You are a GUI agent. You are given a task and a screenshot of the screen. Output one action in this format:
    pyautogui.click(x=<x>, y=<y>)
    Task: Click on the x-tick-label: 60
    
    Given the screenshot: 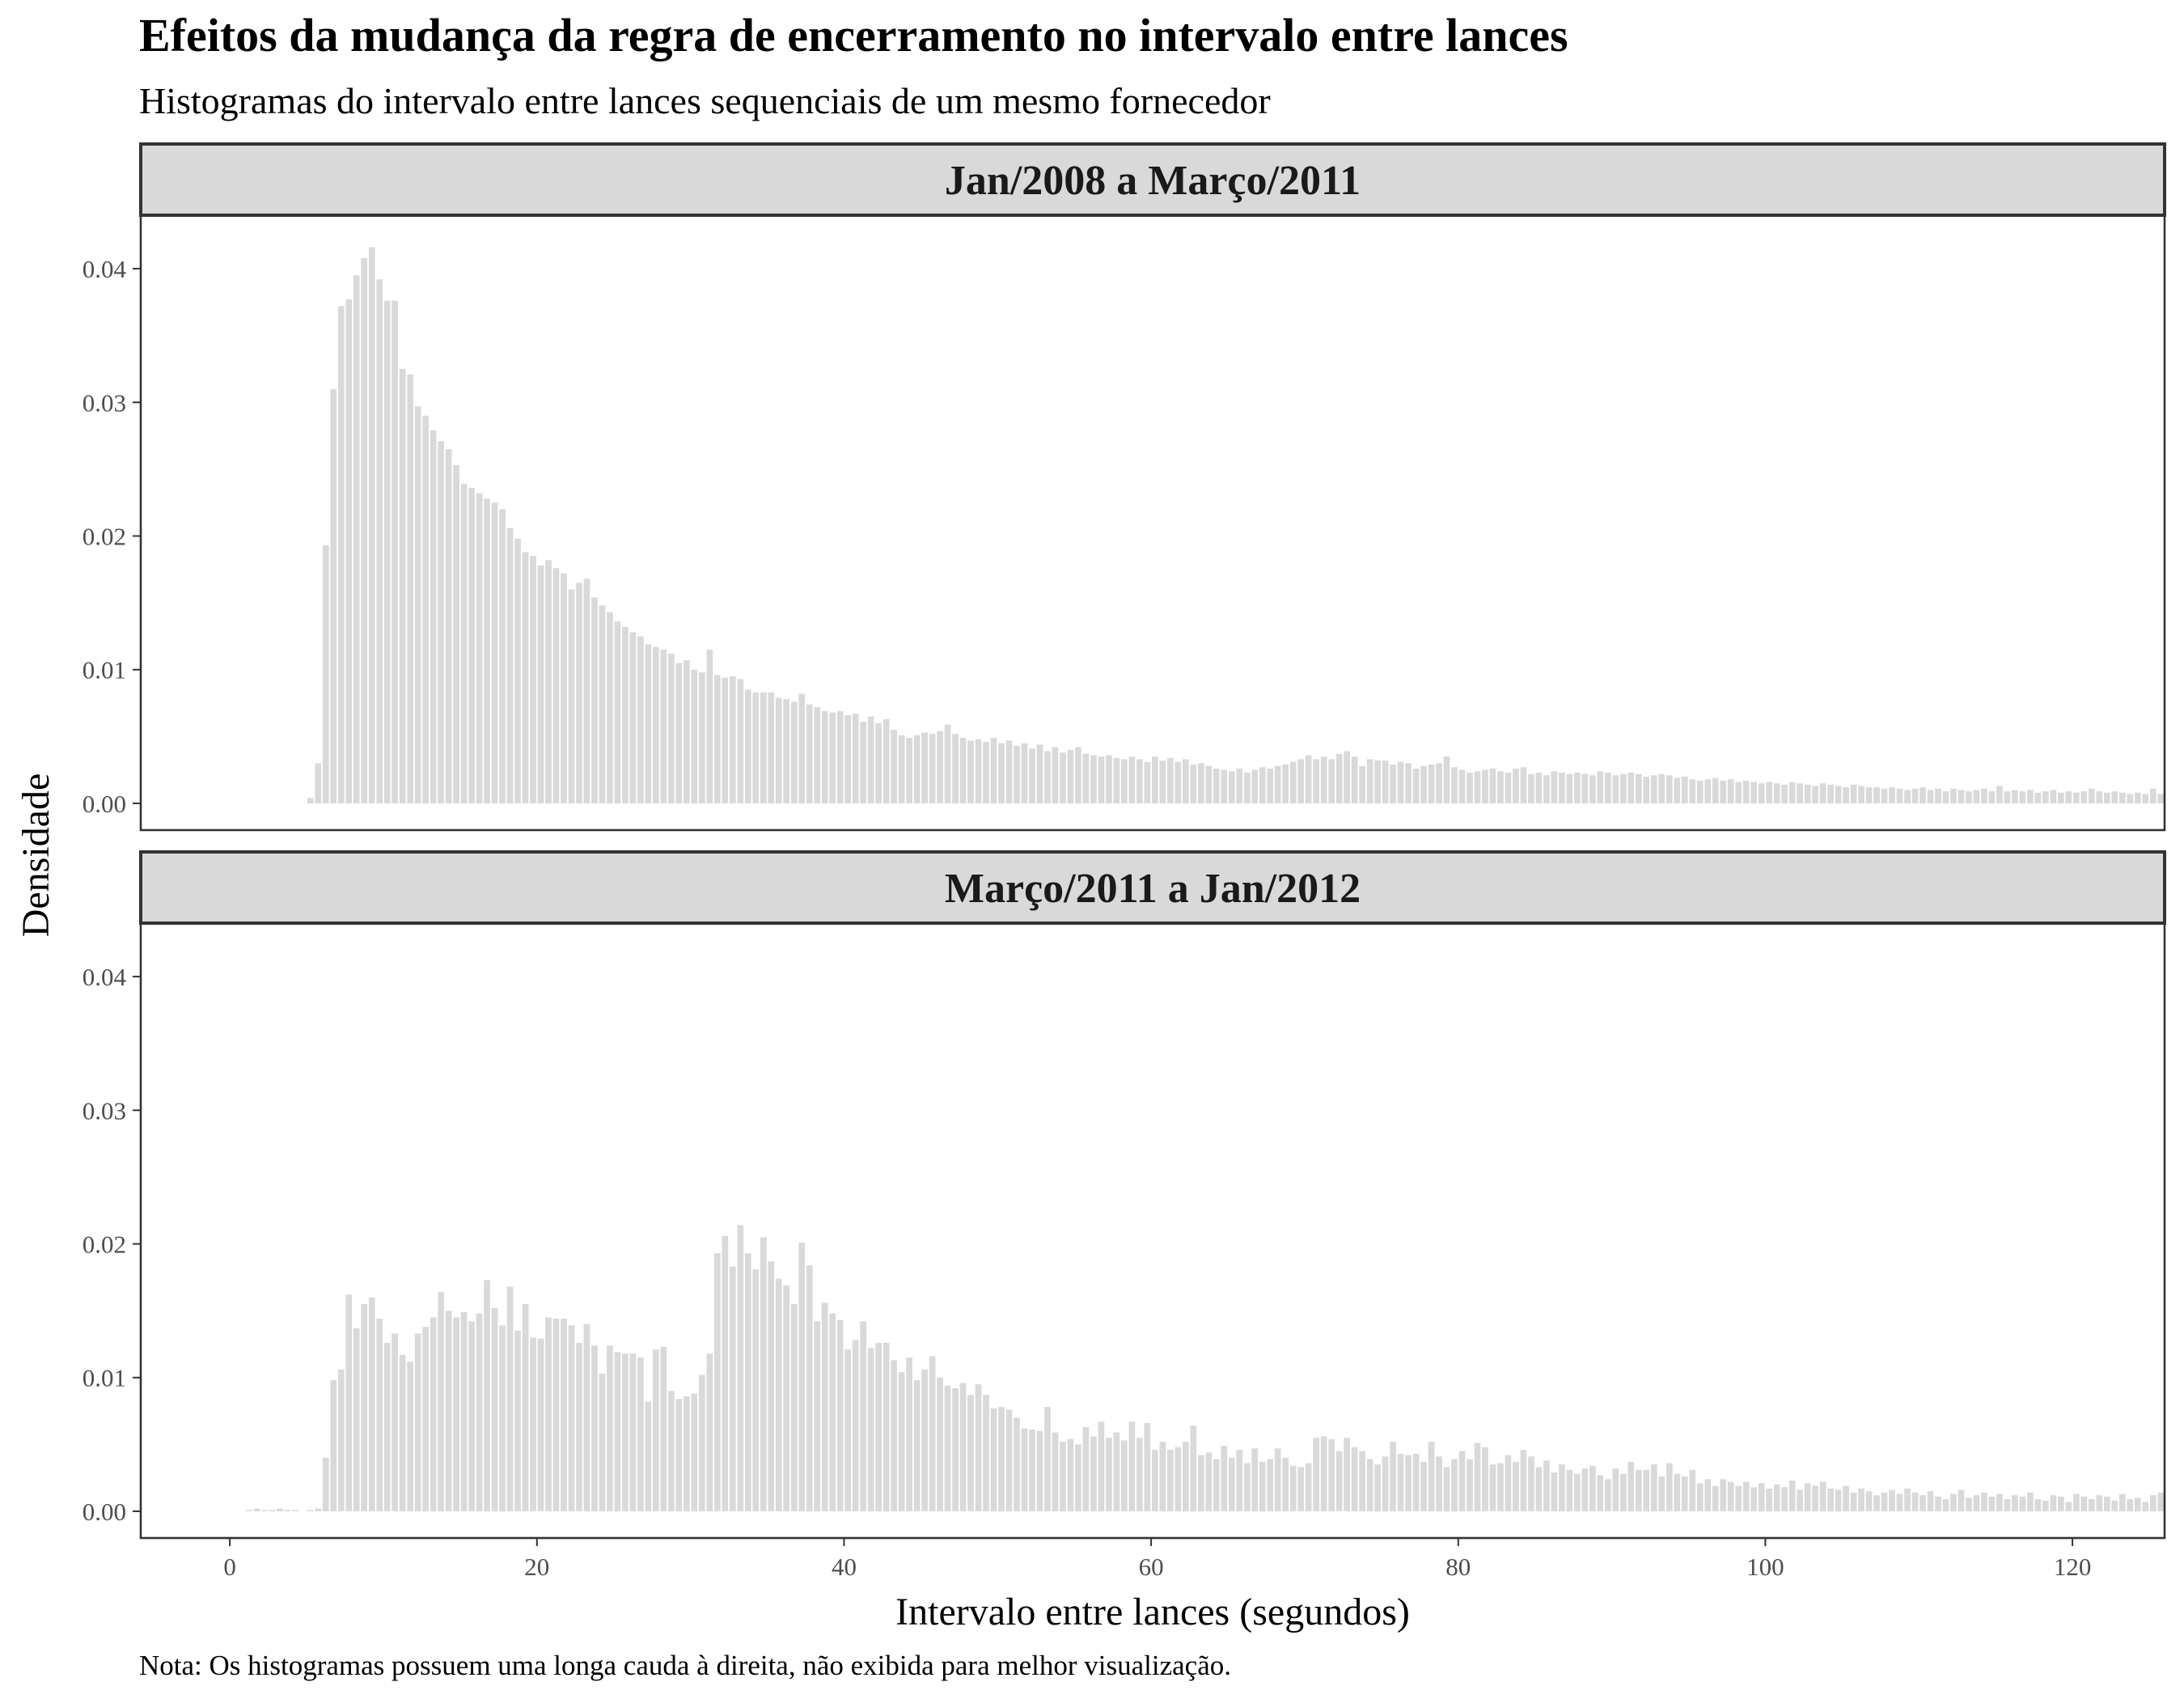 What is the action you would take?
    pyautogui.click(x=1151, y=1567)
    